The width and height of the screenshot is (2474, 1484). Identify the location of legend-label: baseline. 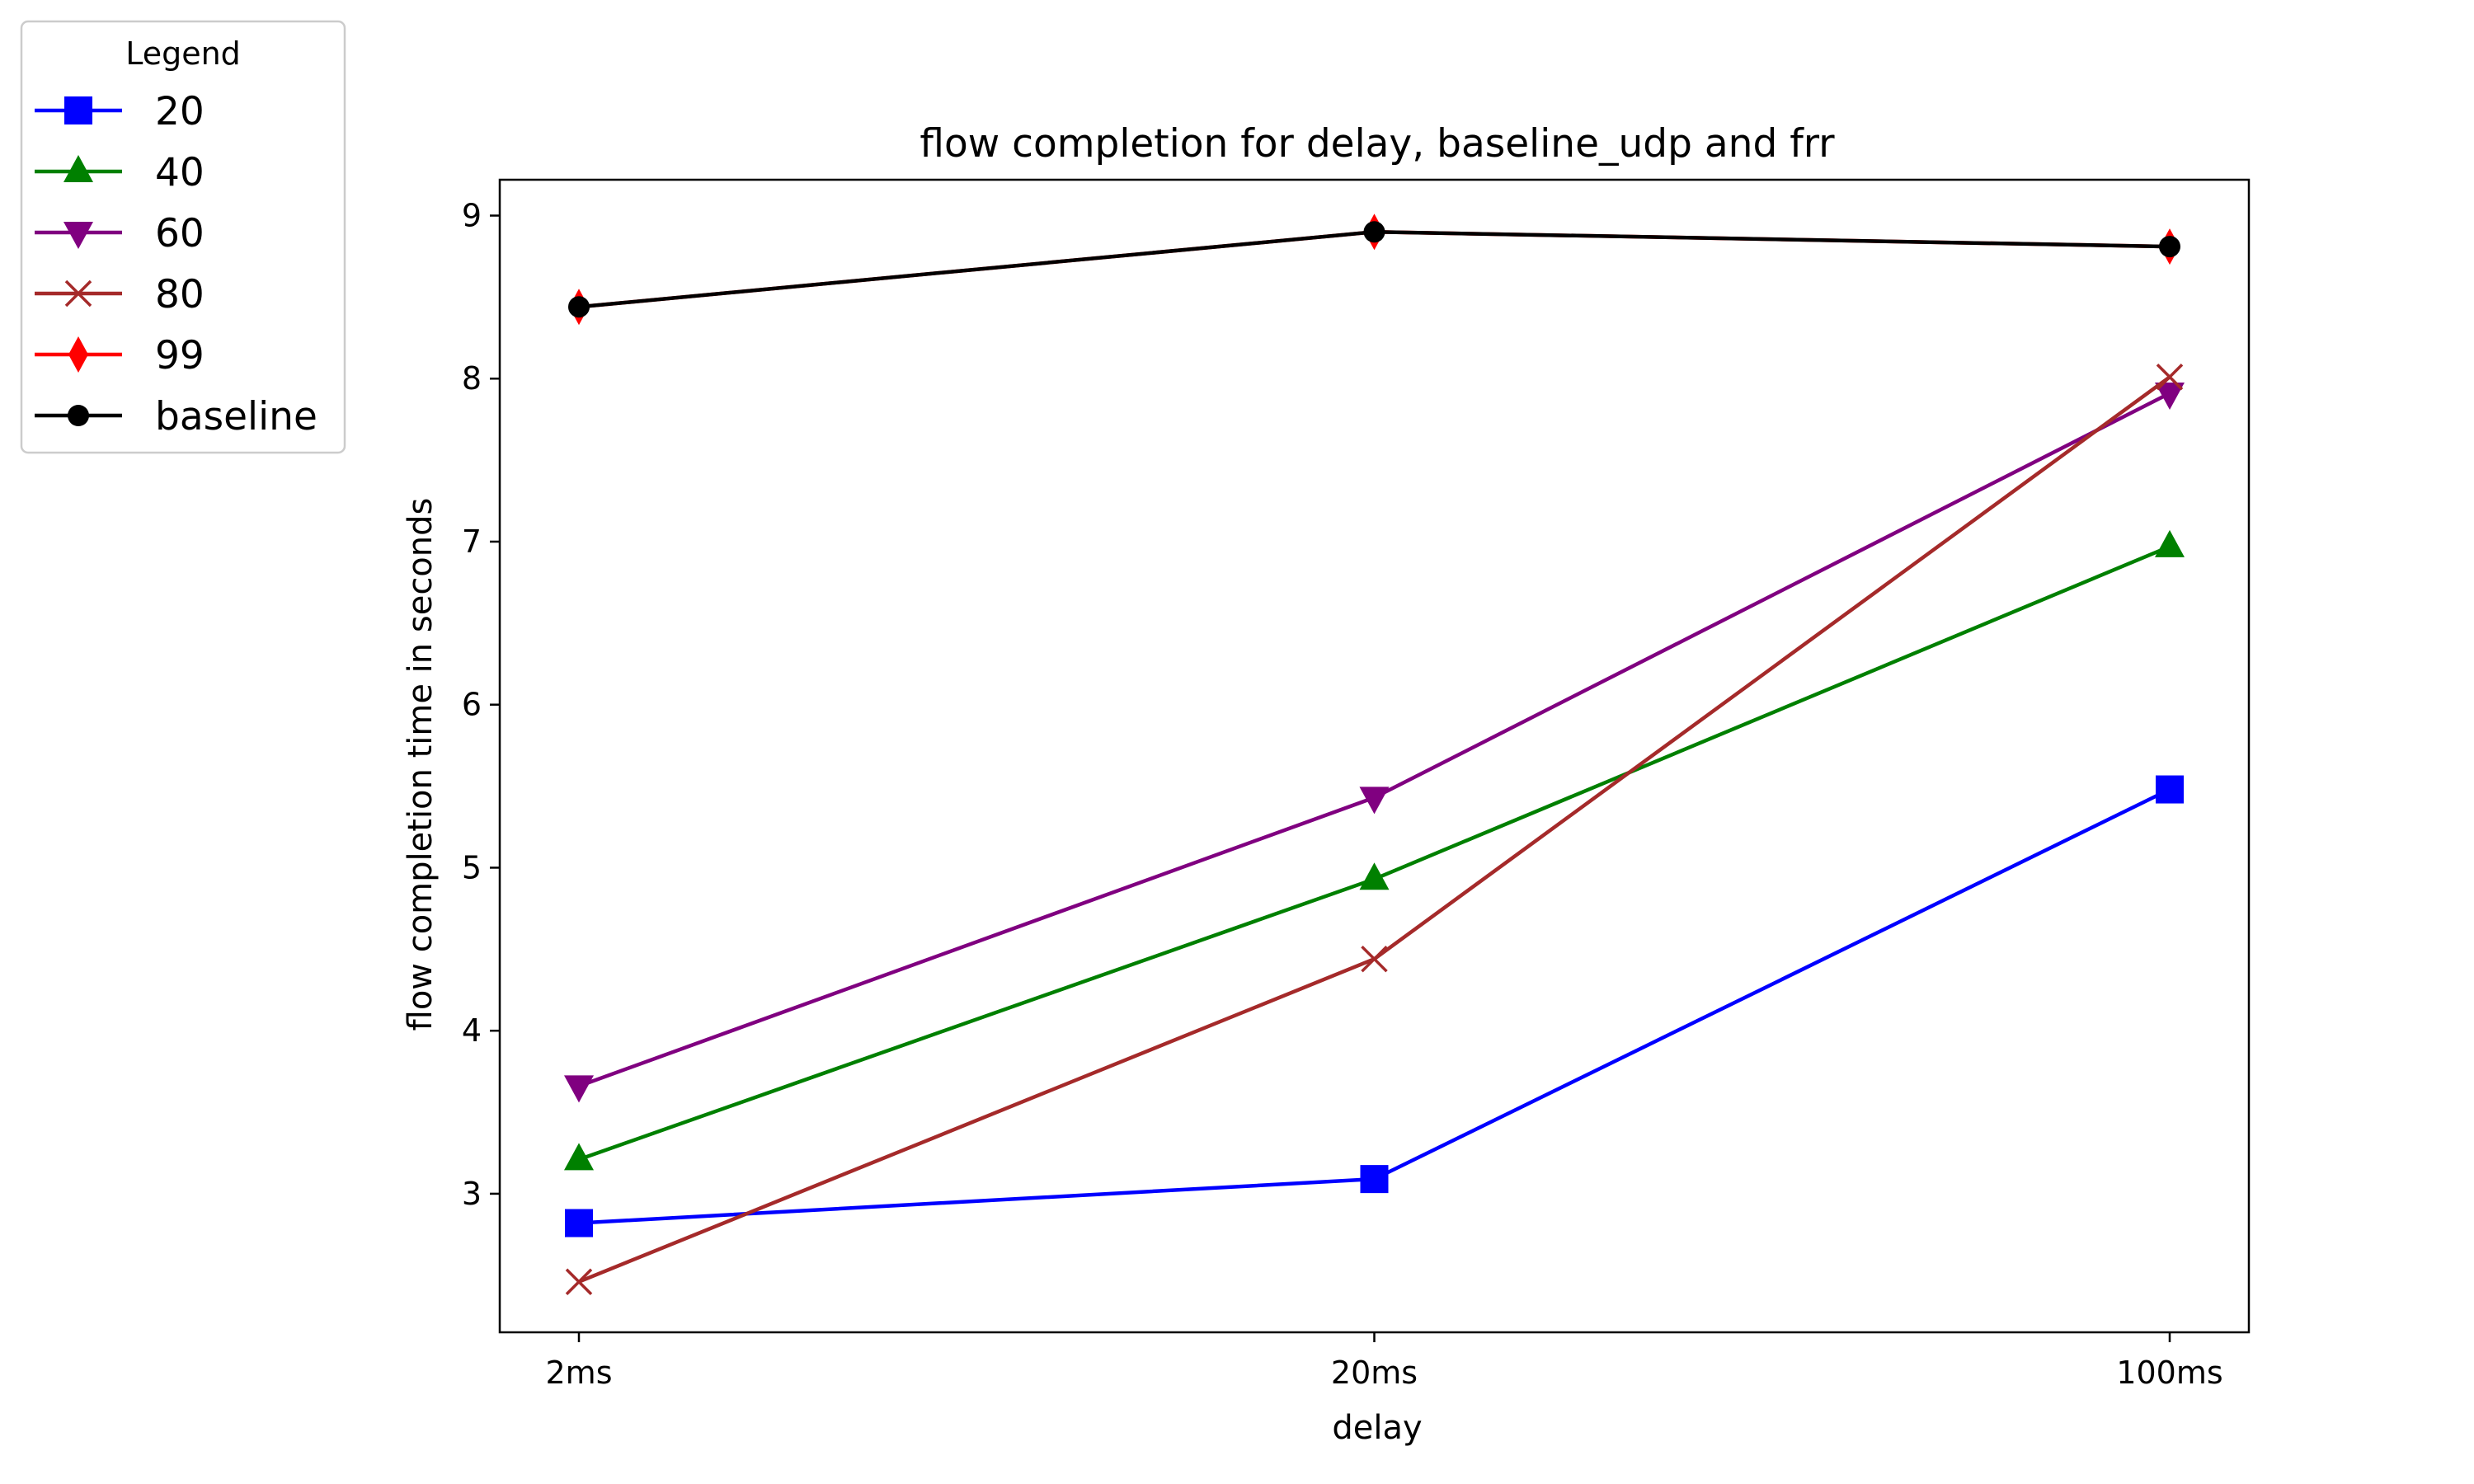
(236, 416).